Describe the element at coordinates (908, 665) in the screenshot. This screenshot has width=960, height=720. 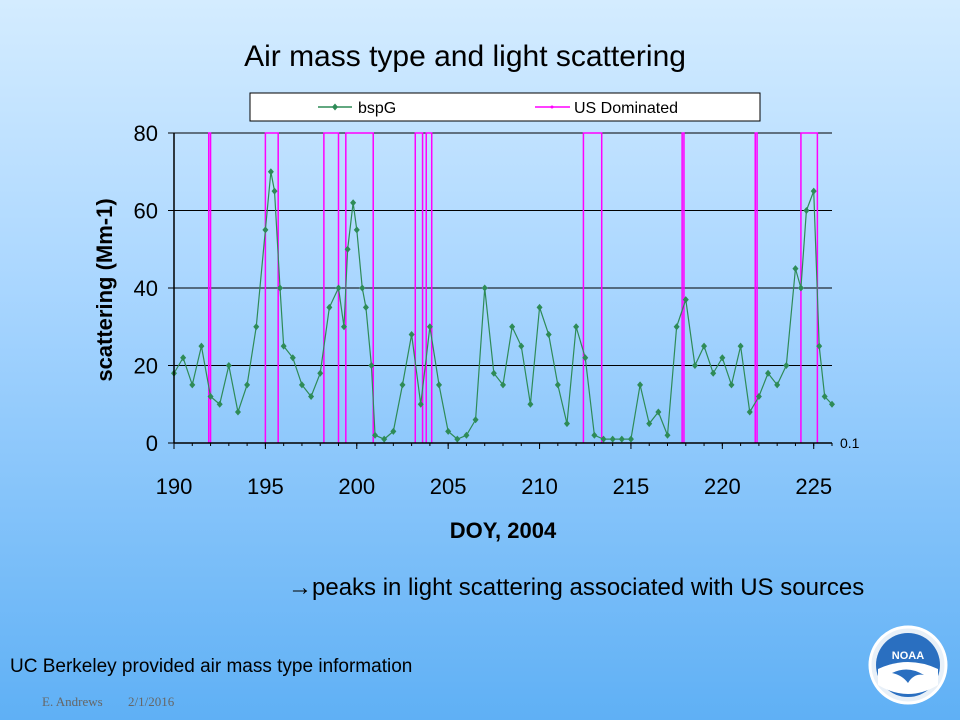
I see `noaa-logo-icon: NOAA` at that location.